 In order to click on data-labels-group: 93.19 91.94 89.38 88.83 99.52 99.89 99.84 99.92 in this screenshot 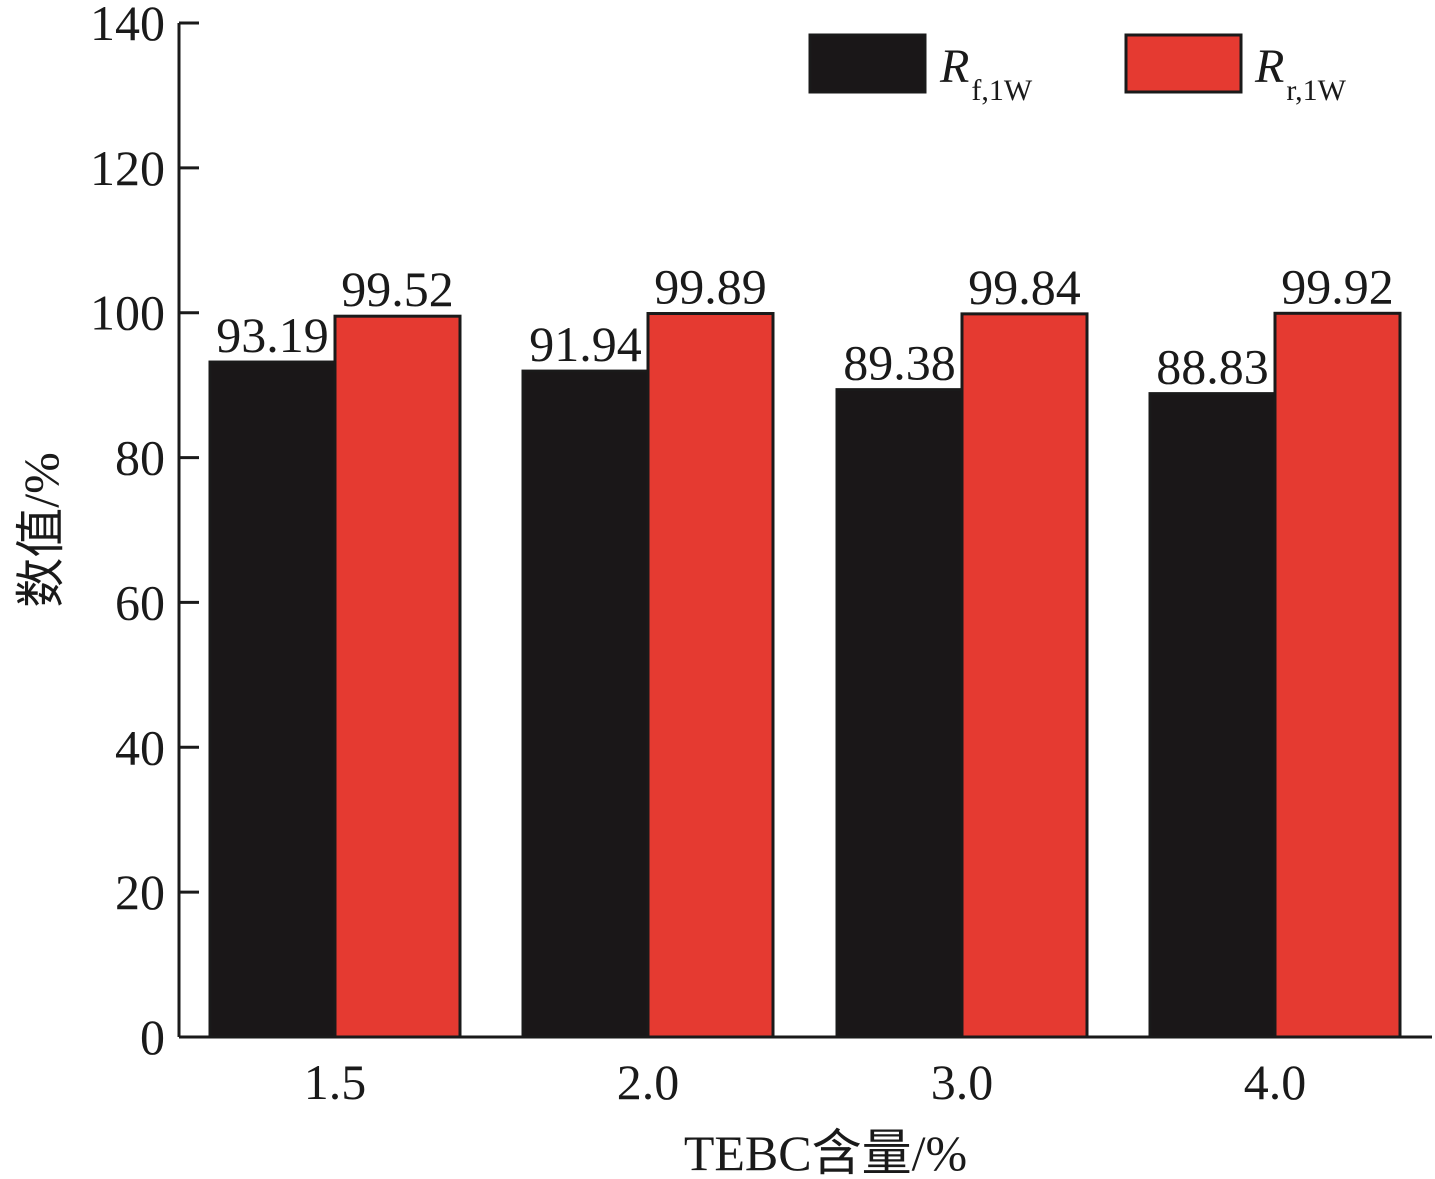, I will do `click(805, 326)`.